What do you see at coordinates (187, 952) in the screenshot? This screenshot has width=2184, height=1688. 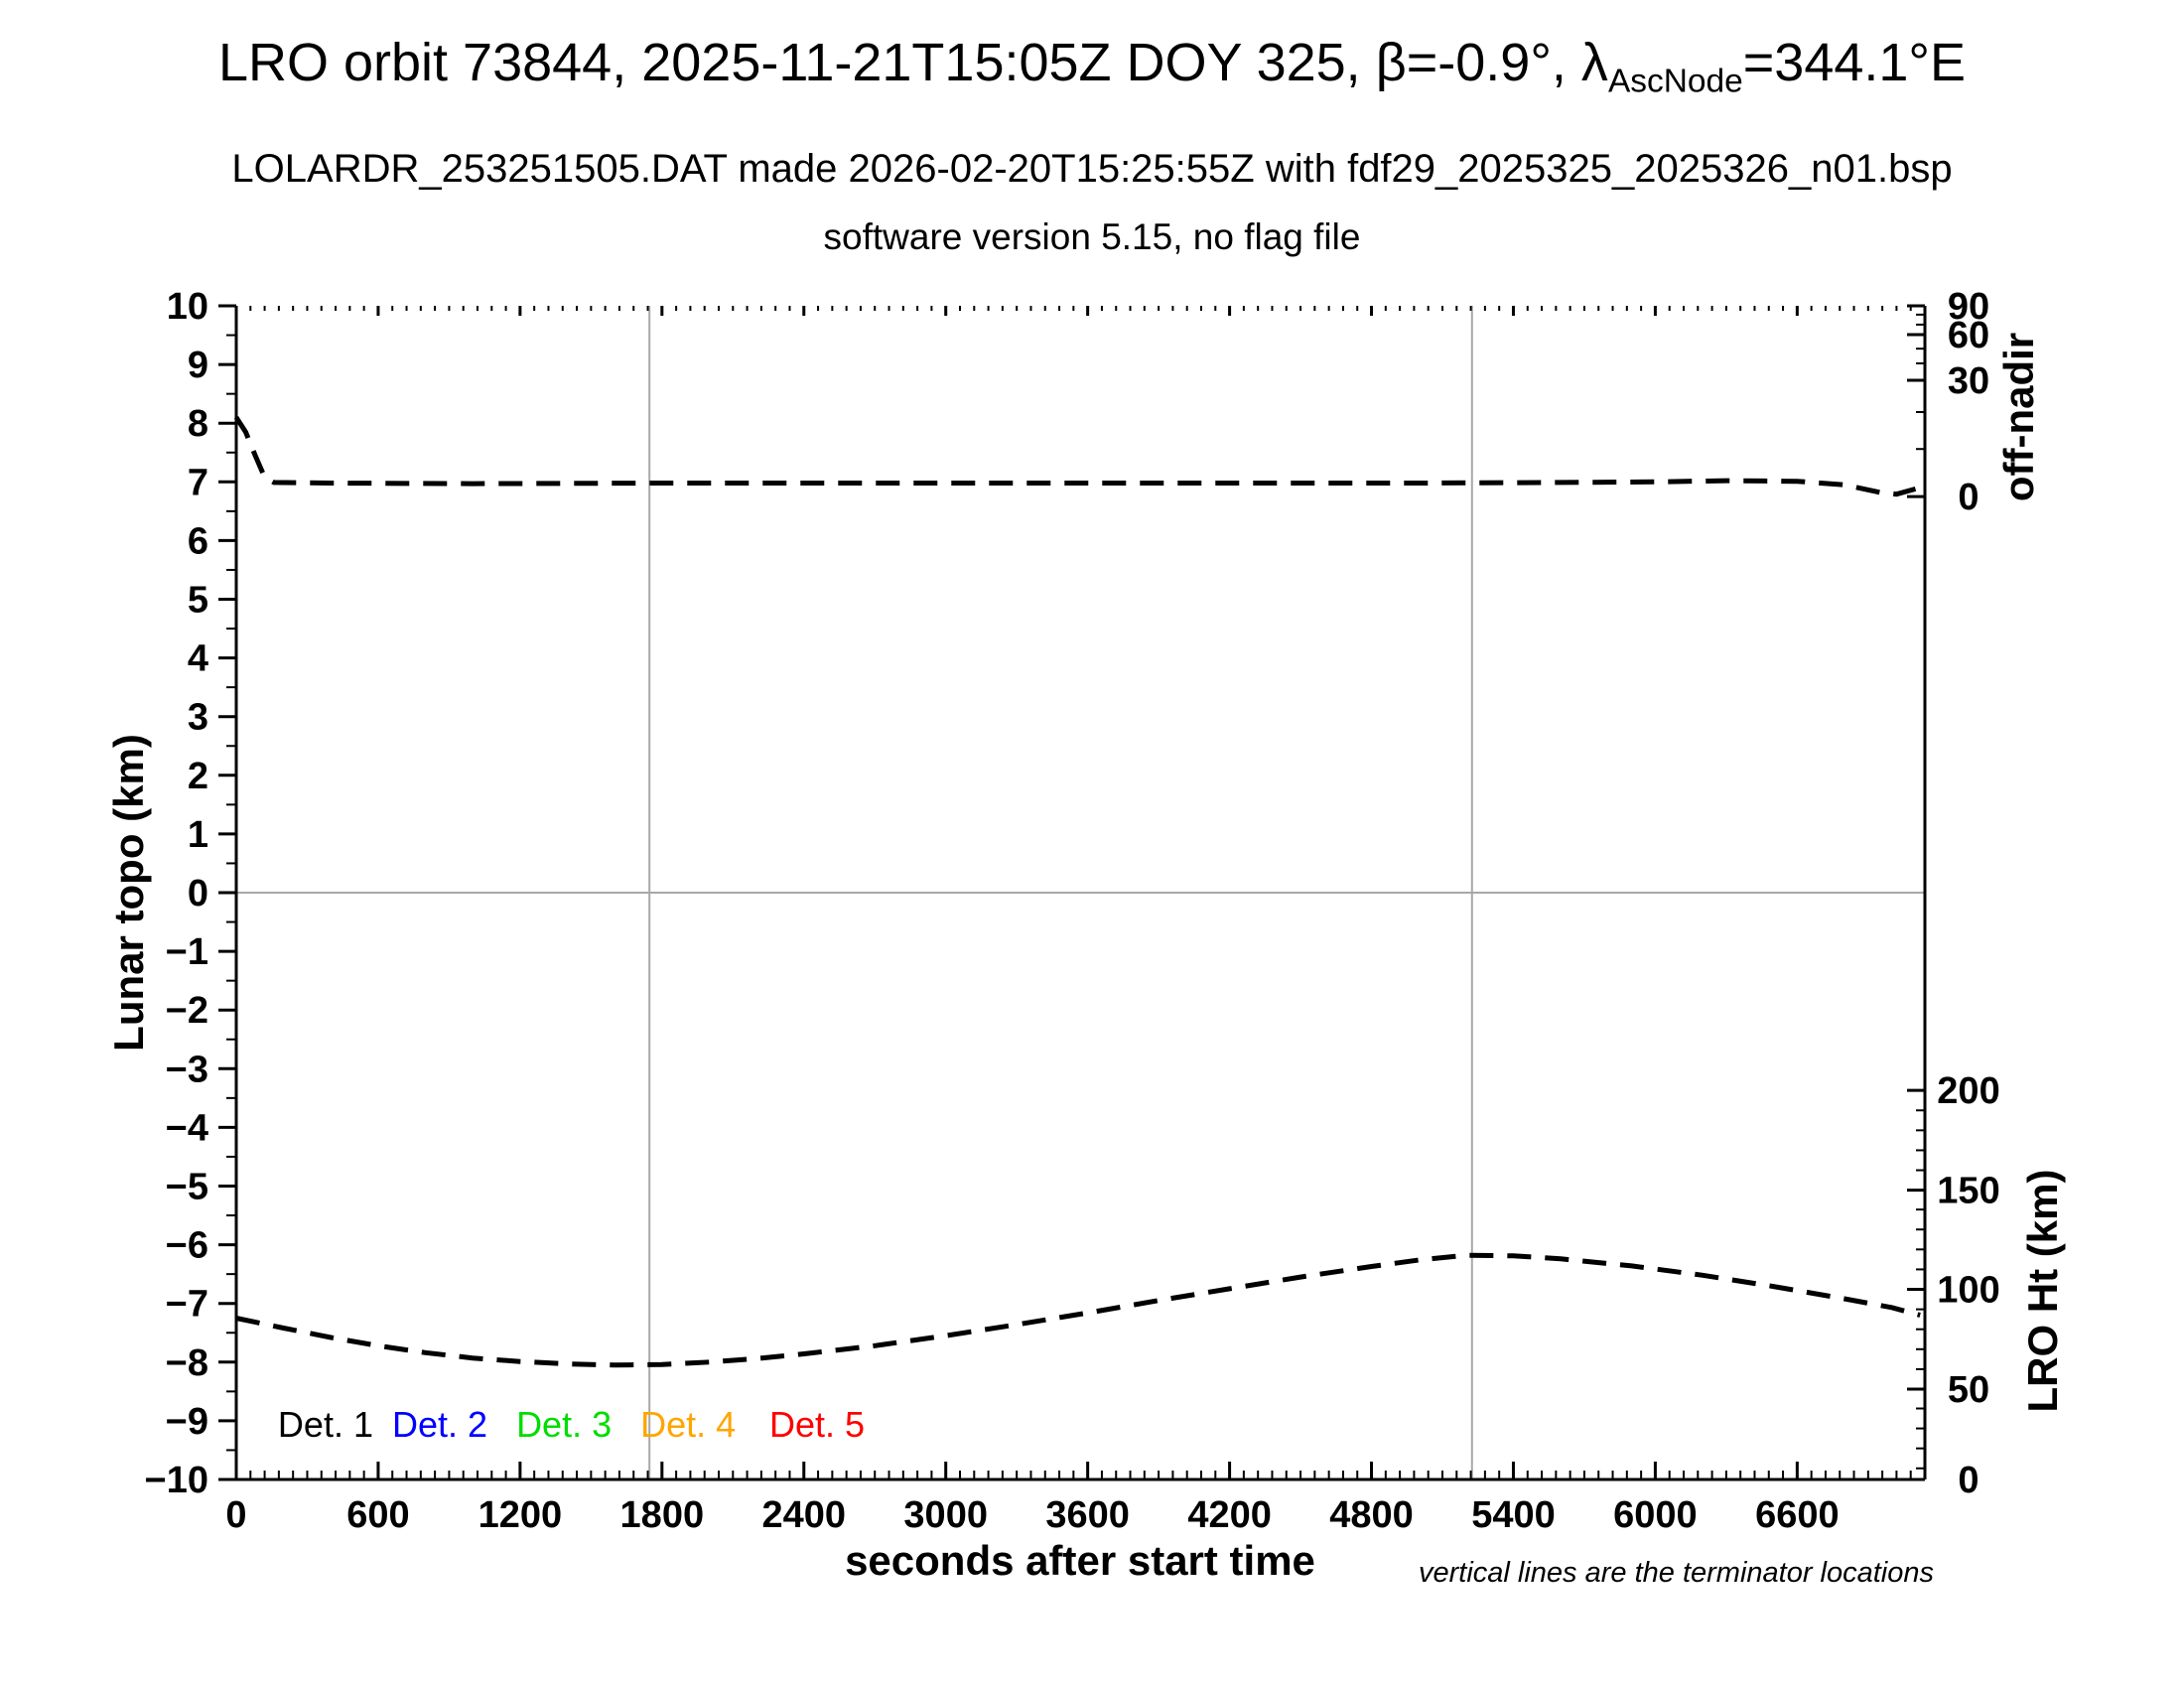 I see `y-left-tick-label: −1` at bounding box center [187, 952].